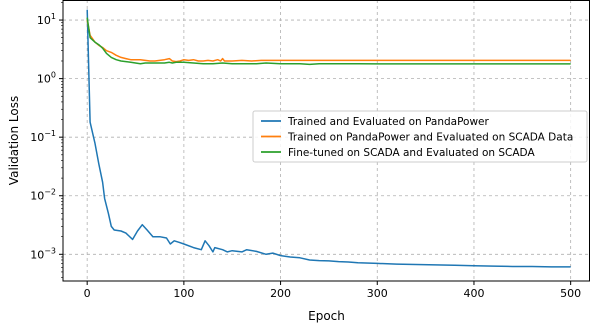 This screenshot has height=328, width=591. What do you see at coordinates (46, 19) in the screenshot?
I see `y-tick-label: 10¹` at bounding box center [46, 19].